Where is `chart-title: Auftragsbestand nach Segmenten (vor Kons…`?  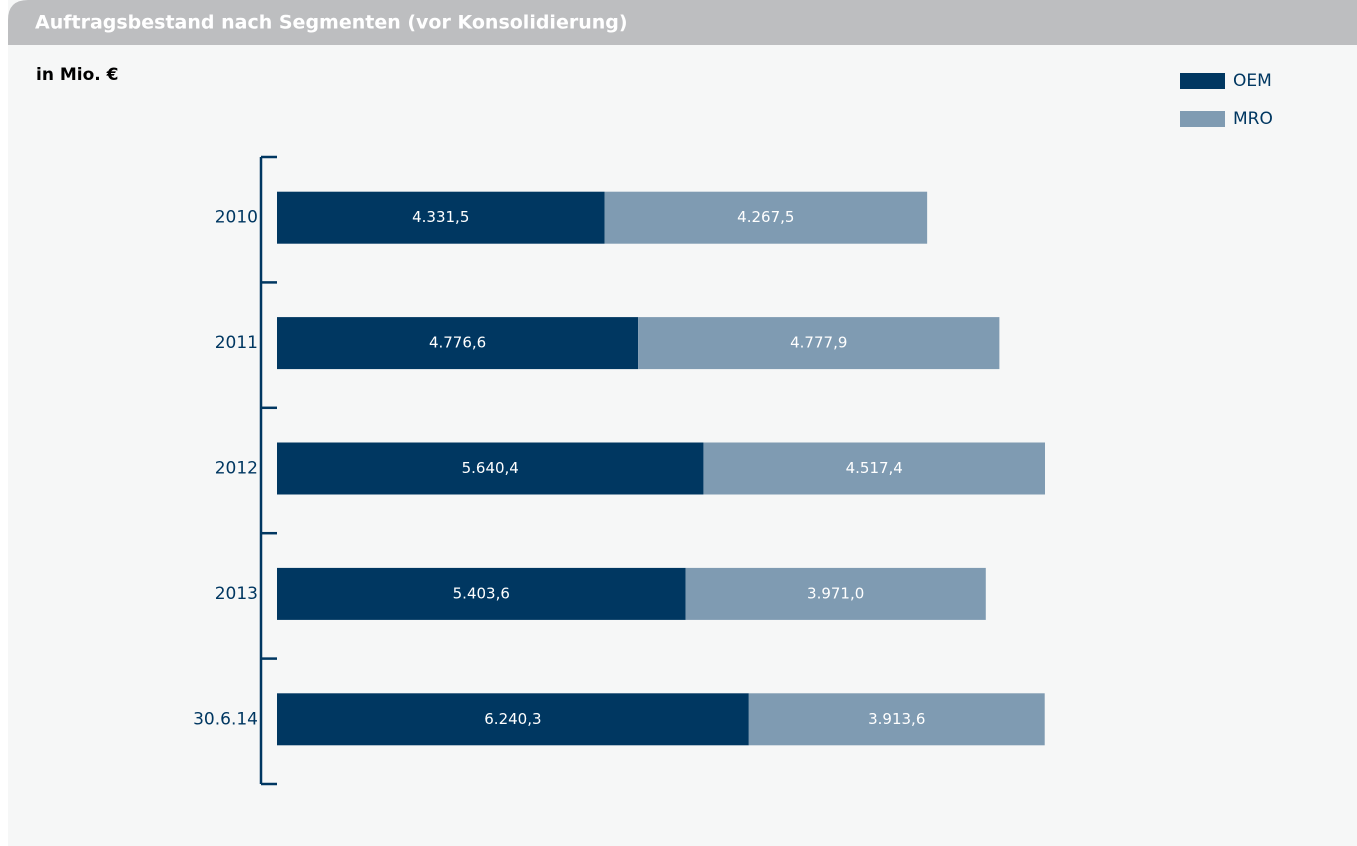 chart-title: Auftragsbestand nach Segmenten (vor Kons… is located at coordinates (331, 23).